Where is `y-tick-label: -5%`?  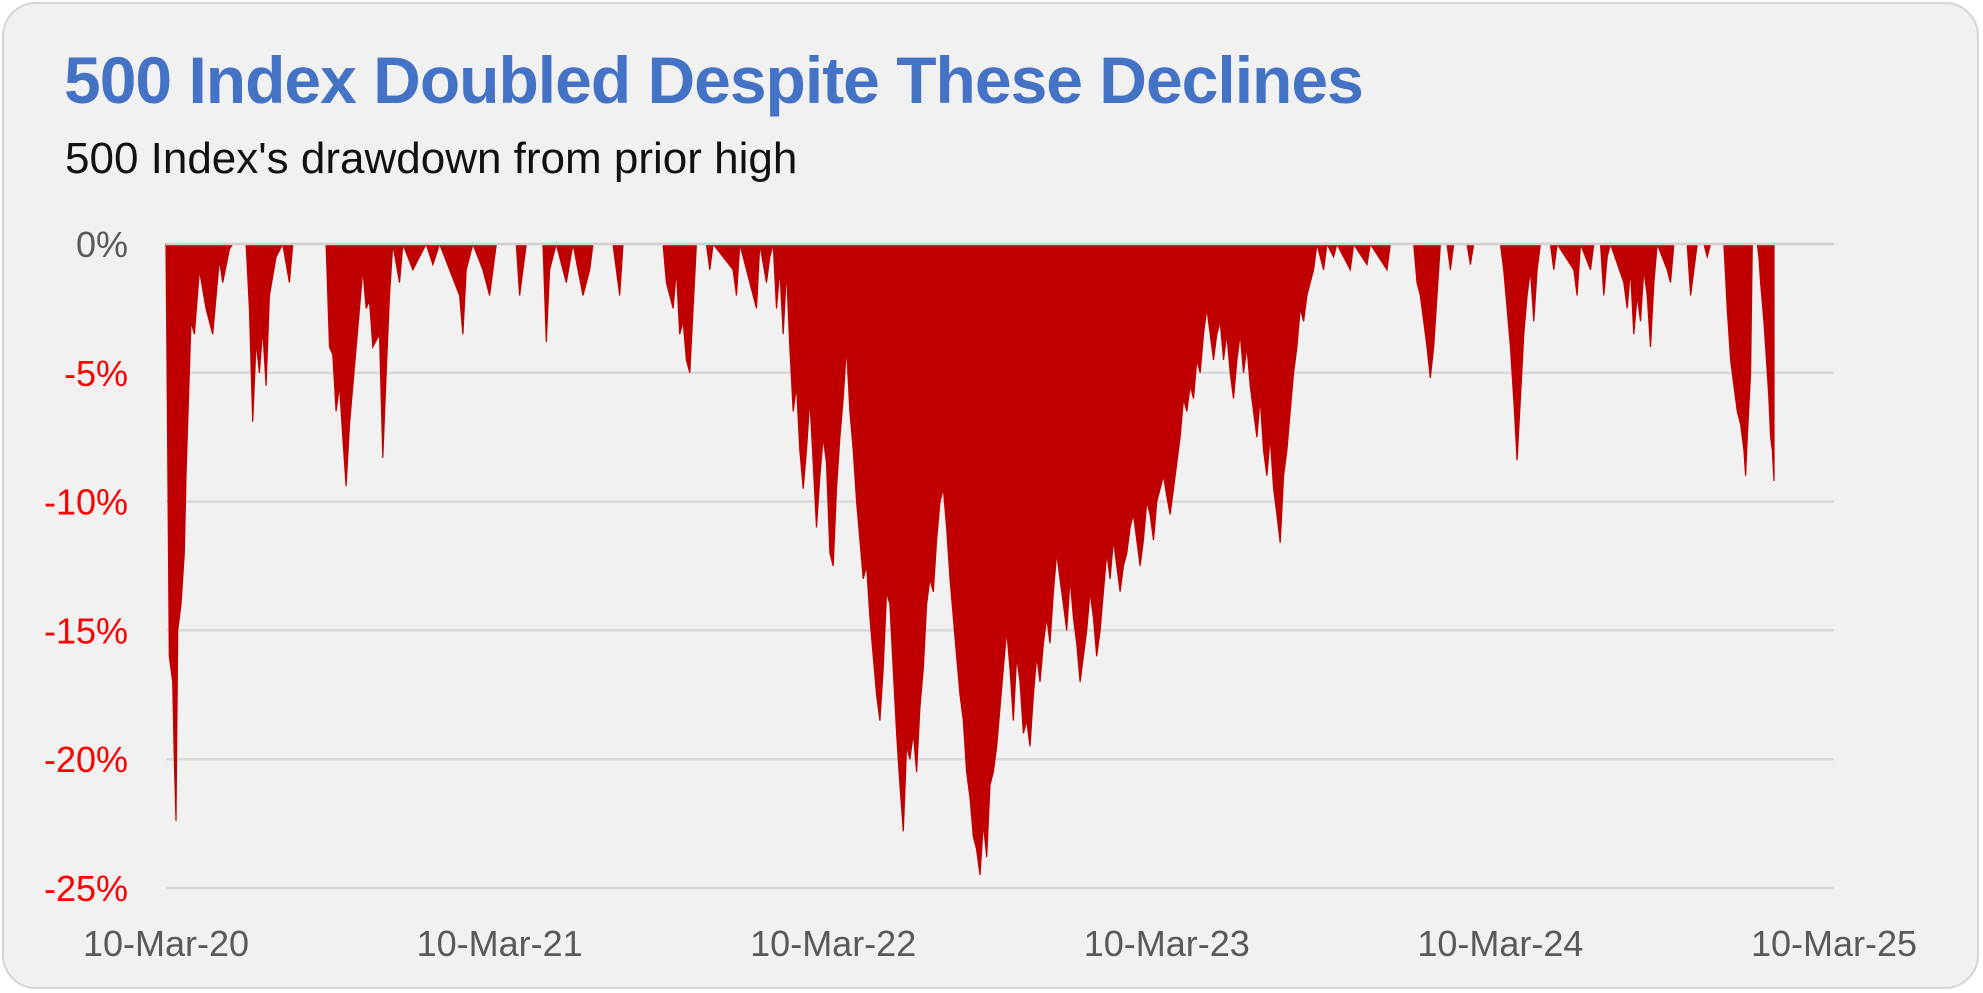 y-tick-label: -5% is located at coordinates (96, 373).